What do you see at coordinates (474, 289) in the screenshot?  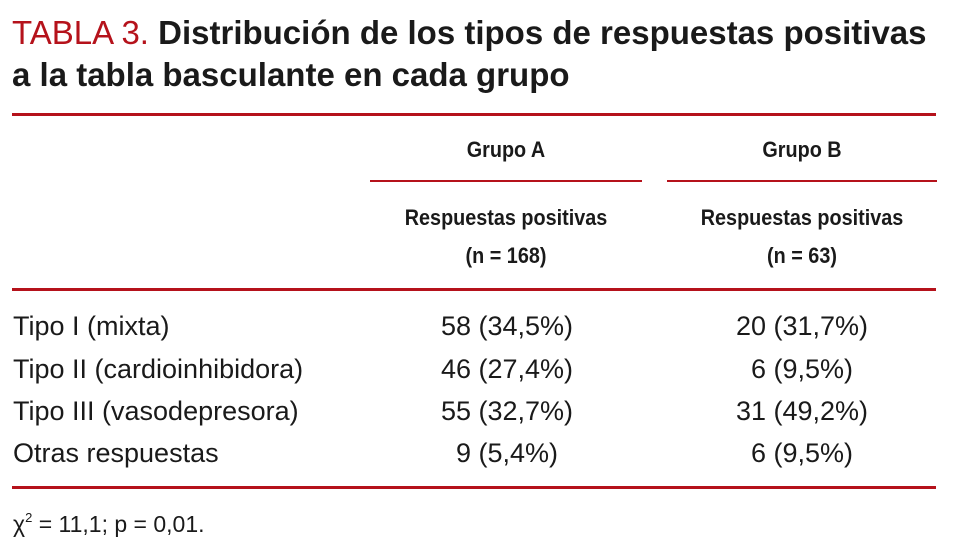 I see `header-bottom-rule` at bounding box center [474, 289].